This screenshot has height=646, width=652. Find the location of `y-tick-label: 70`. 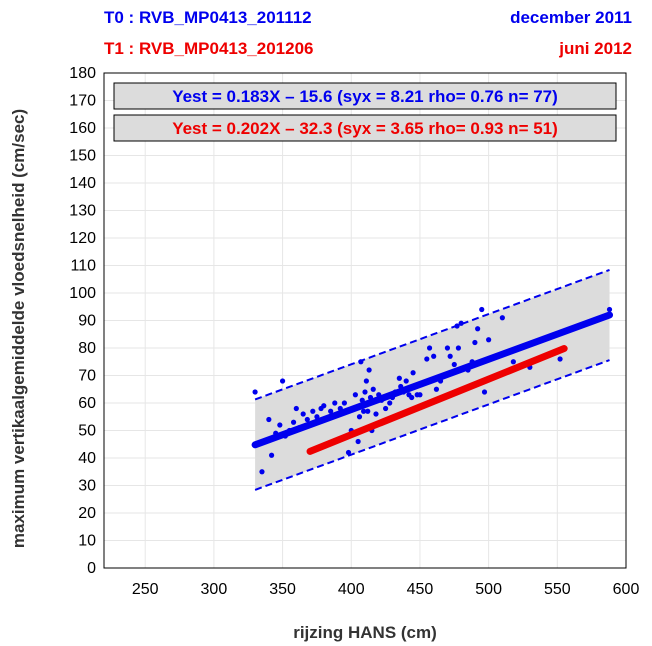

y-tick-label: 70 is located at coordinates (87, 376).